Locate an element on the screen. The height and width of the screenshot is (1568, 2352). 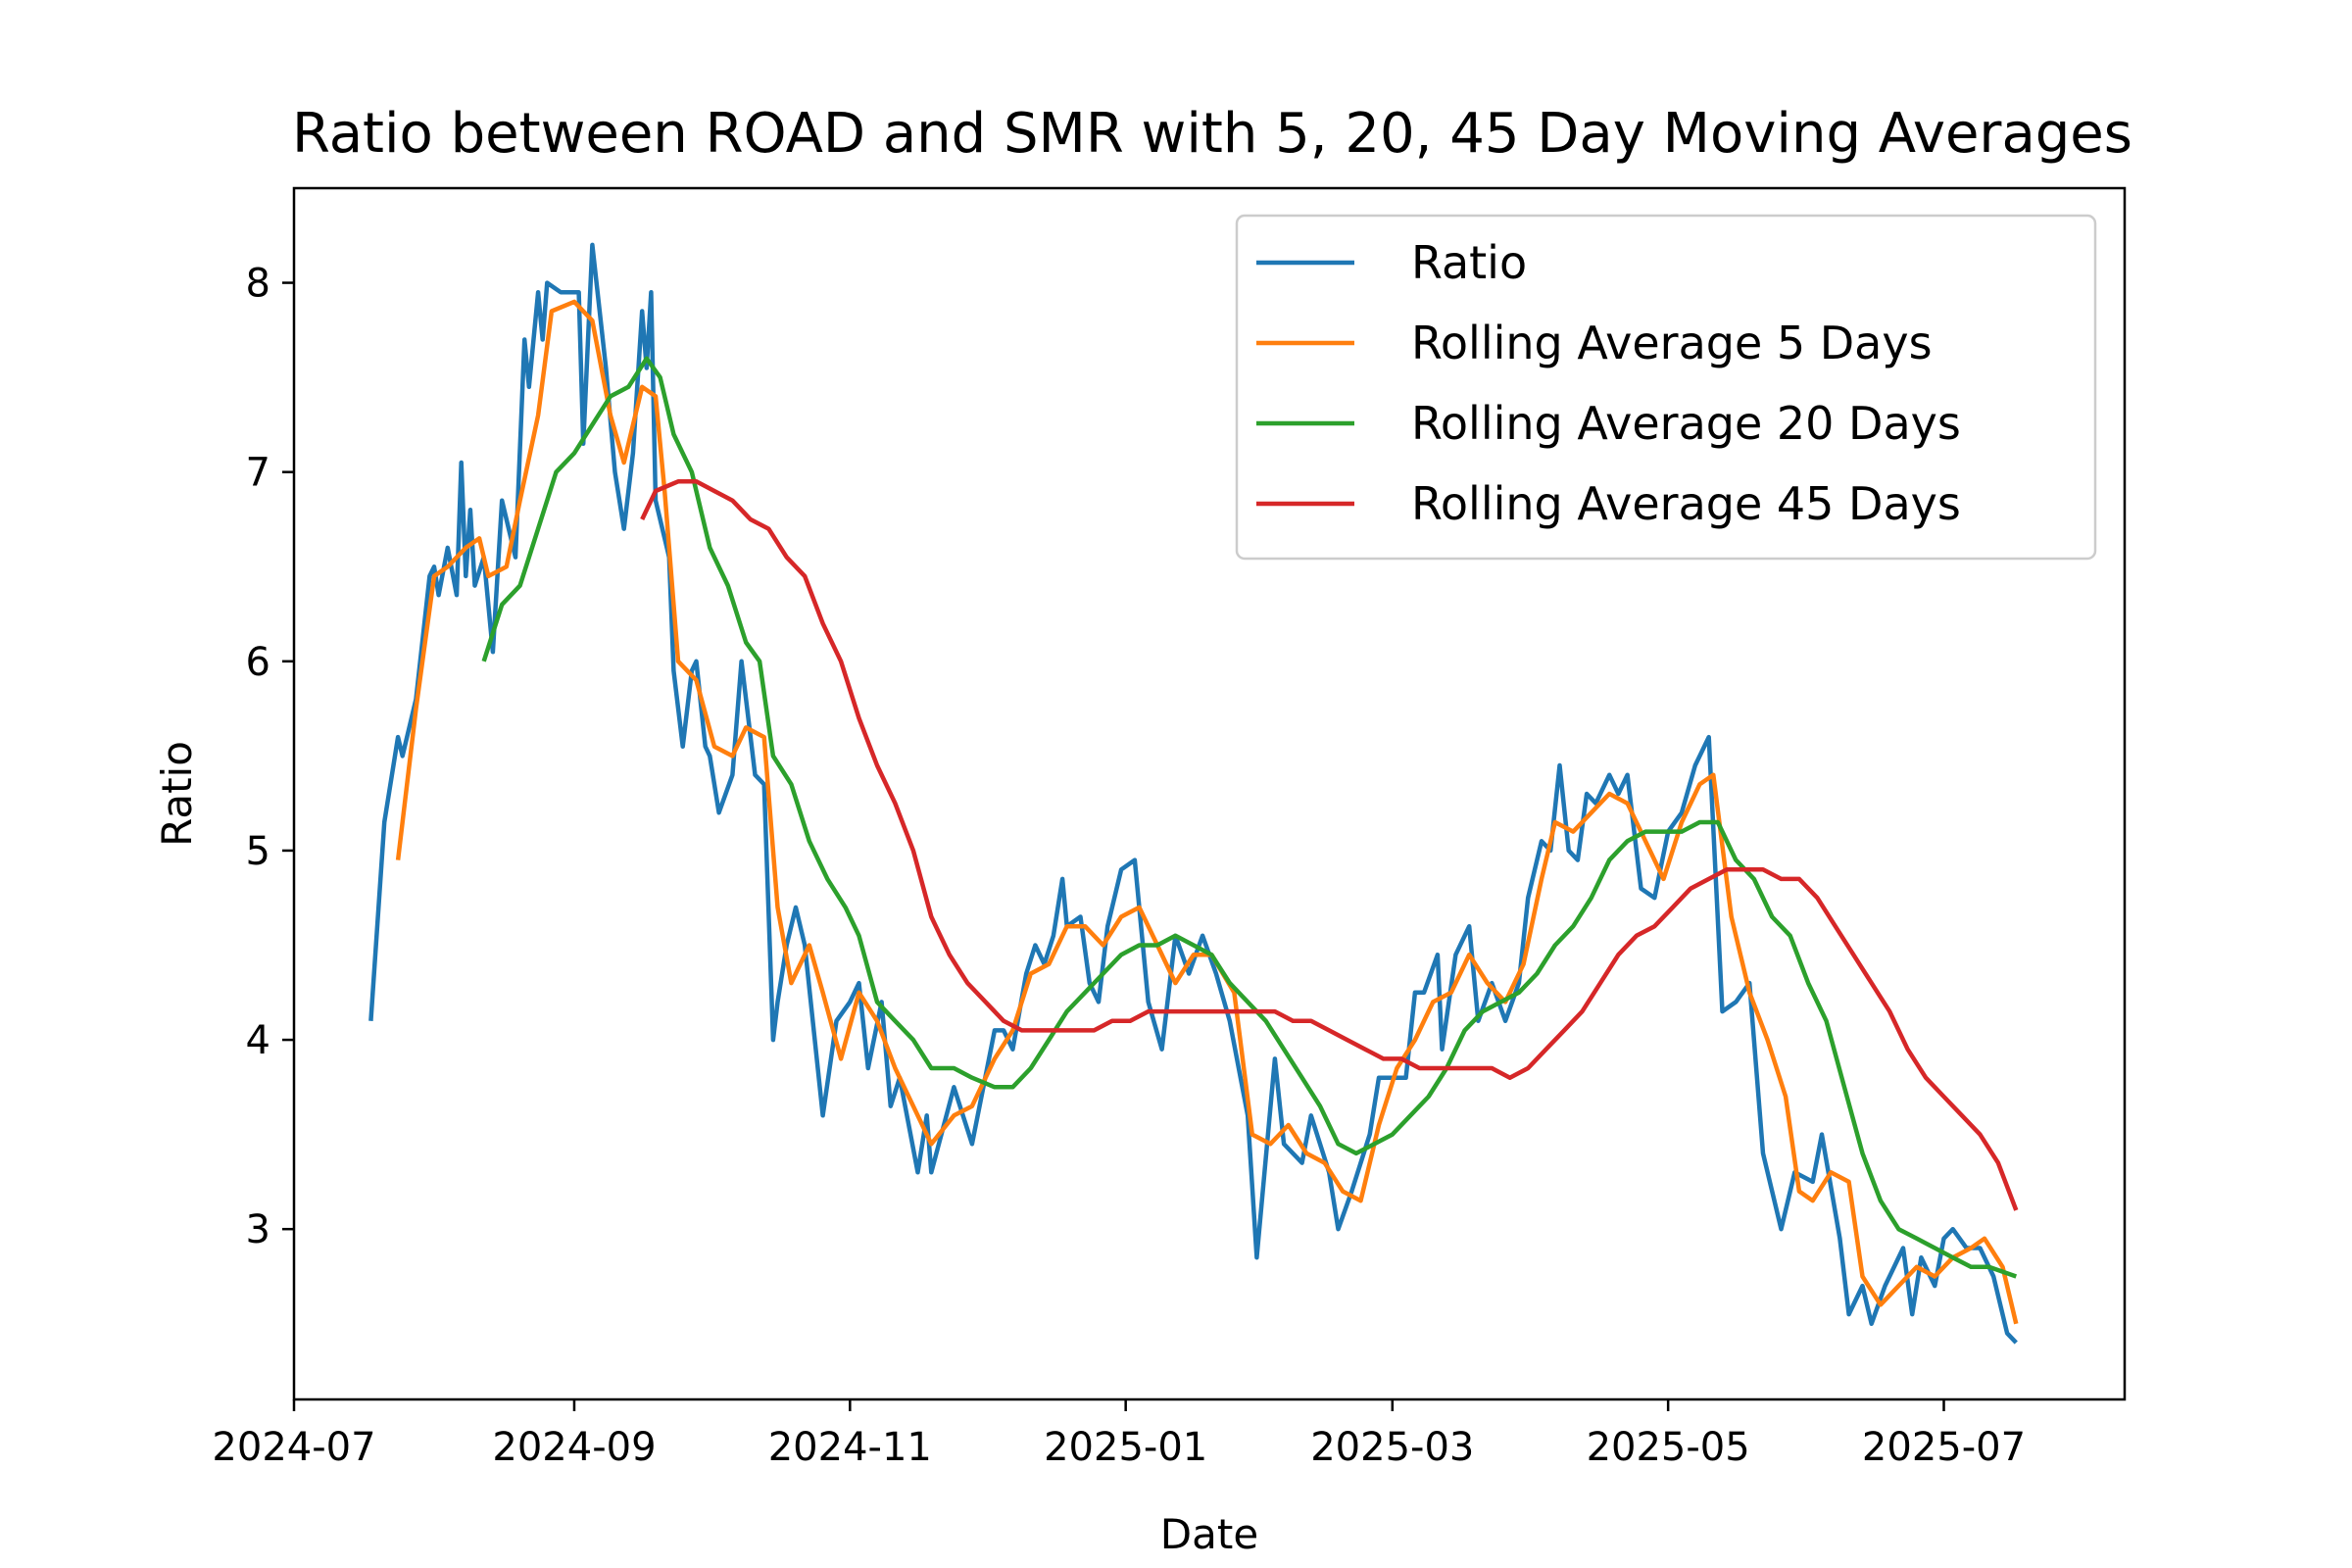
x-tick-label-6: 2025-07 is located at coordinates (1944, 1447).